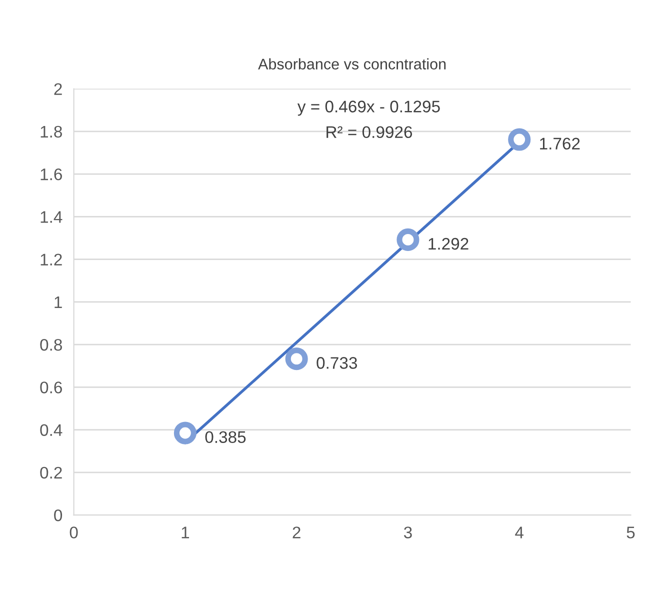  Describe the element at coordinates (186, 532) in the screenshot. I see `x-tick-label: 1` at that location.